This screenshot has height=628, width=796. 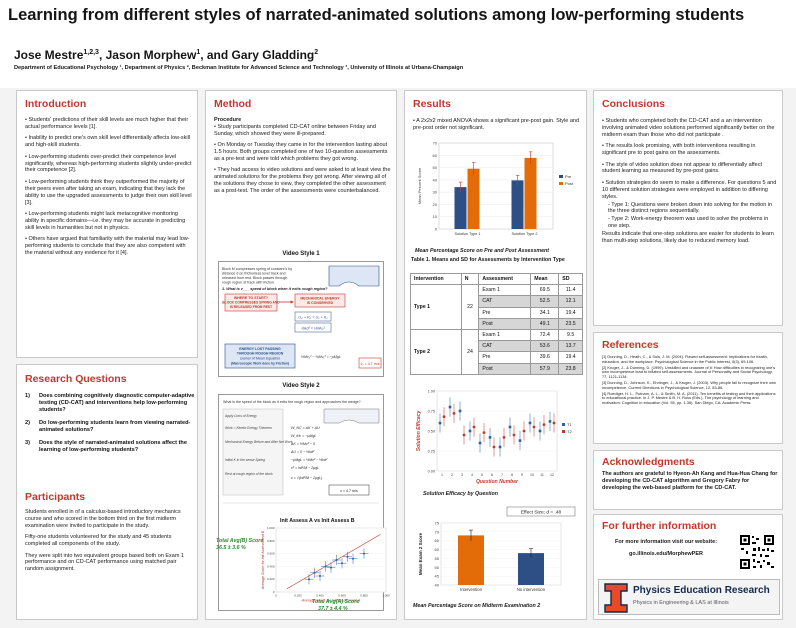 I want to click on answer: v₂ = 4.7 m/s, so click(x=369, y=364).